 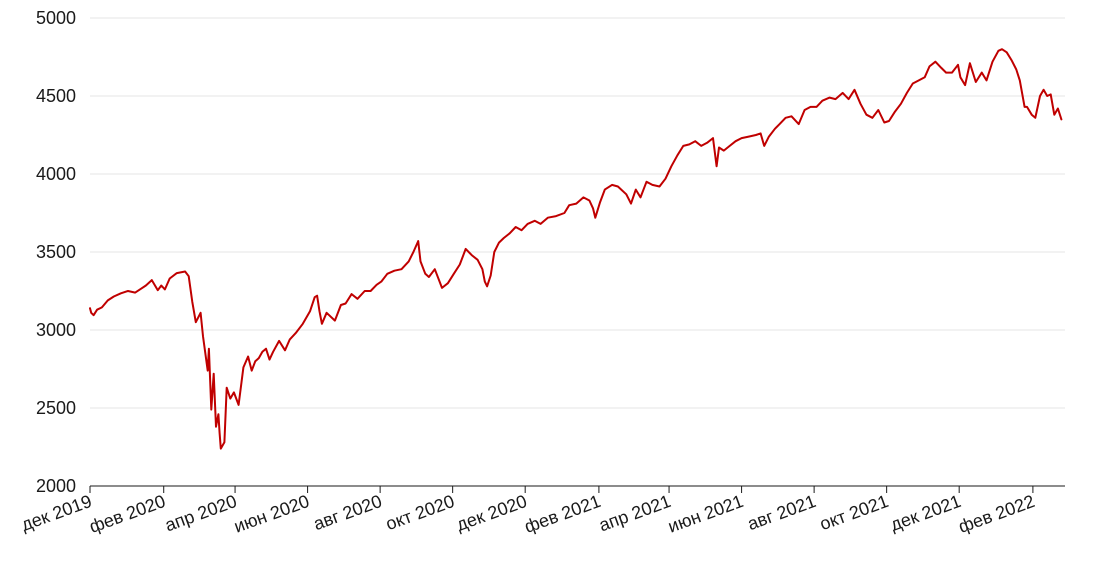 What do you see at coordinates (492, 513) in the screenshot?
I see `x-tick-label-6: дек 2020` at bounding box center [492, 513].